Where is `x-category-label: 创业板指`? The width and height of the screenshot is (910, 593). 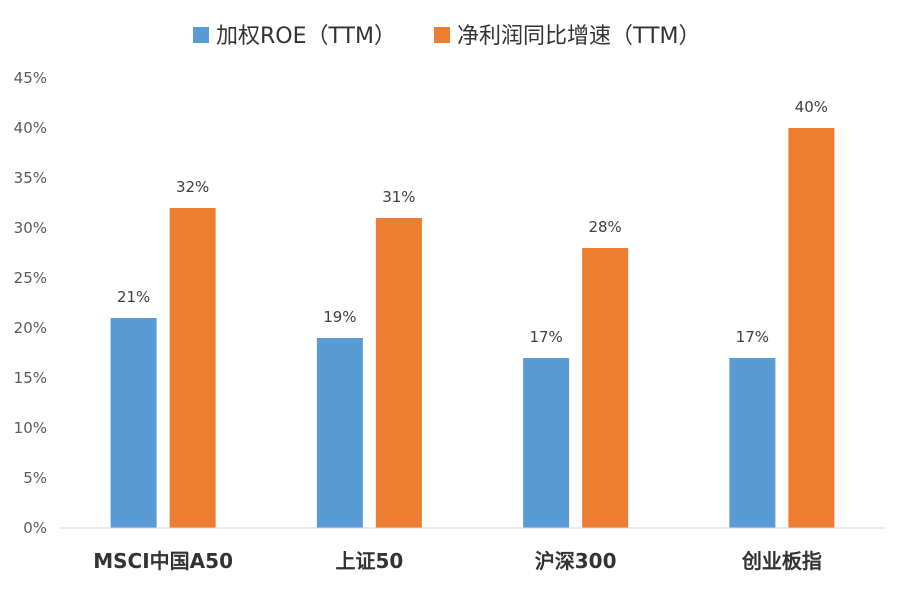 x-category-label: 创业板指 is located at coordinates (781, 561).